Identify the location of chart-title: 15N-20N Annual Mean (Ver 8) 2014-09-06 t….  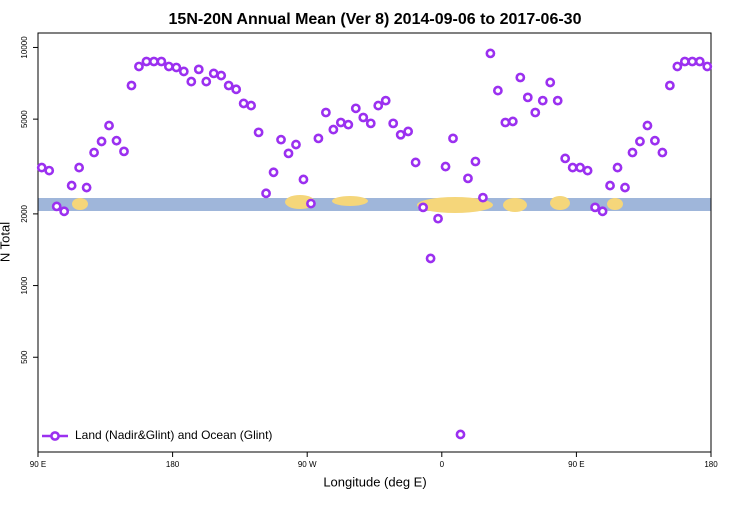
(375, 19).